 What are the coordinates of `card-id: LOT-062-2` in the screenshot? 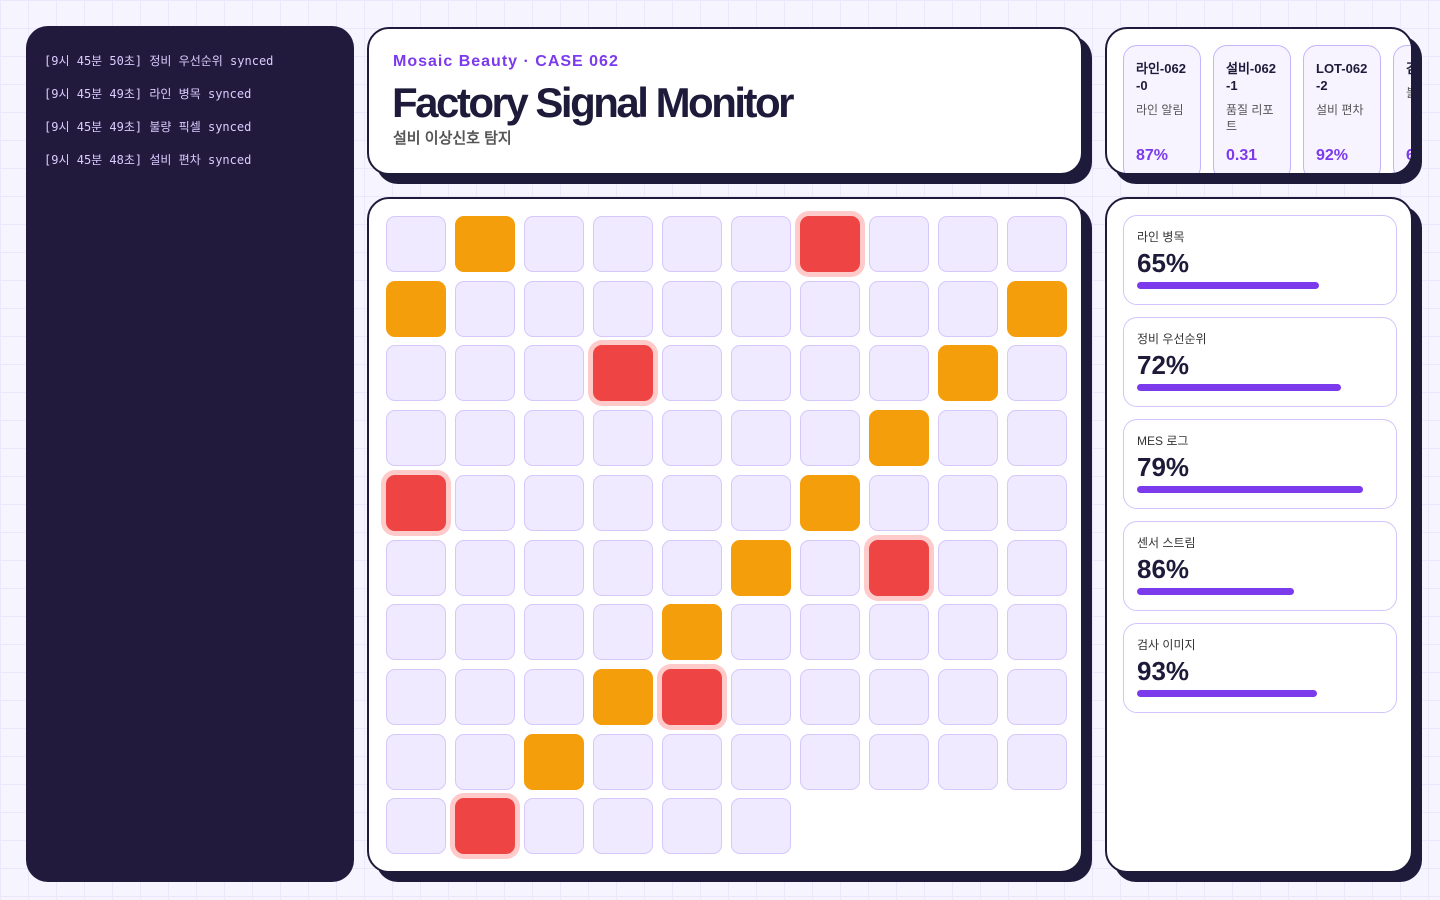 It's located at (1342, 77).